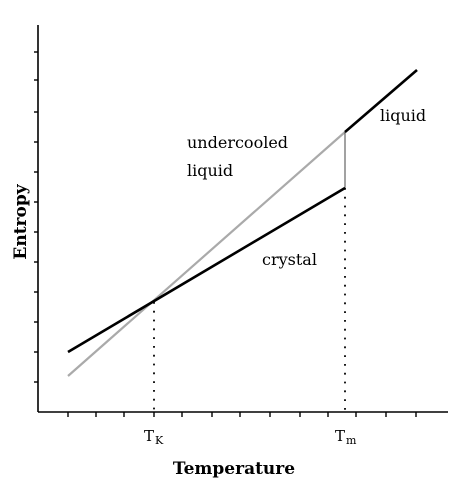  Describe the element at coordinates (381, 101) in the screenshot. I see `liquid-line` at that location.